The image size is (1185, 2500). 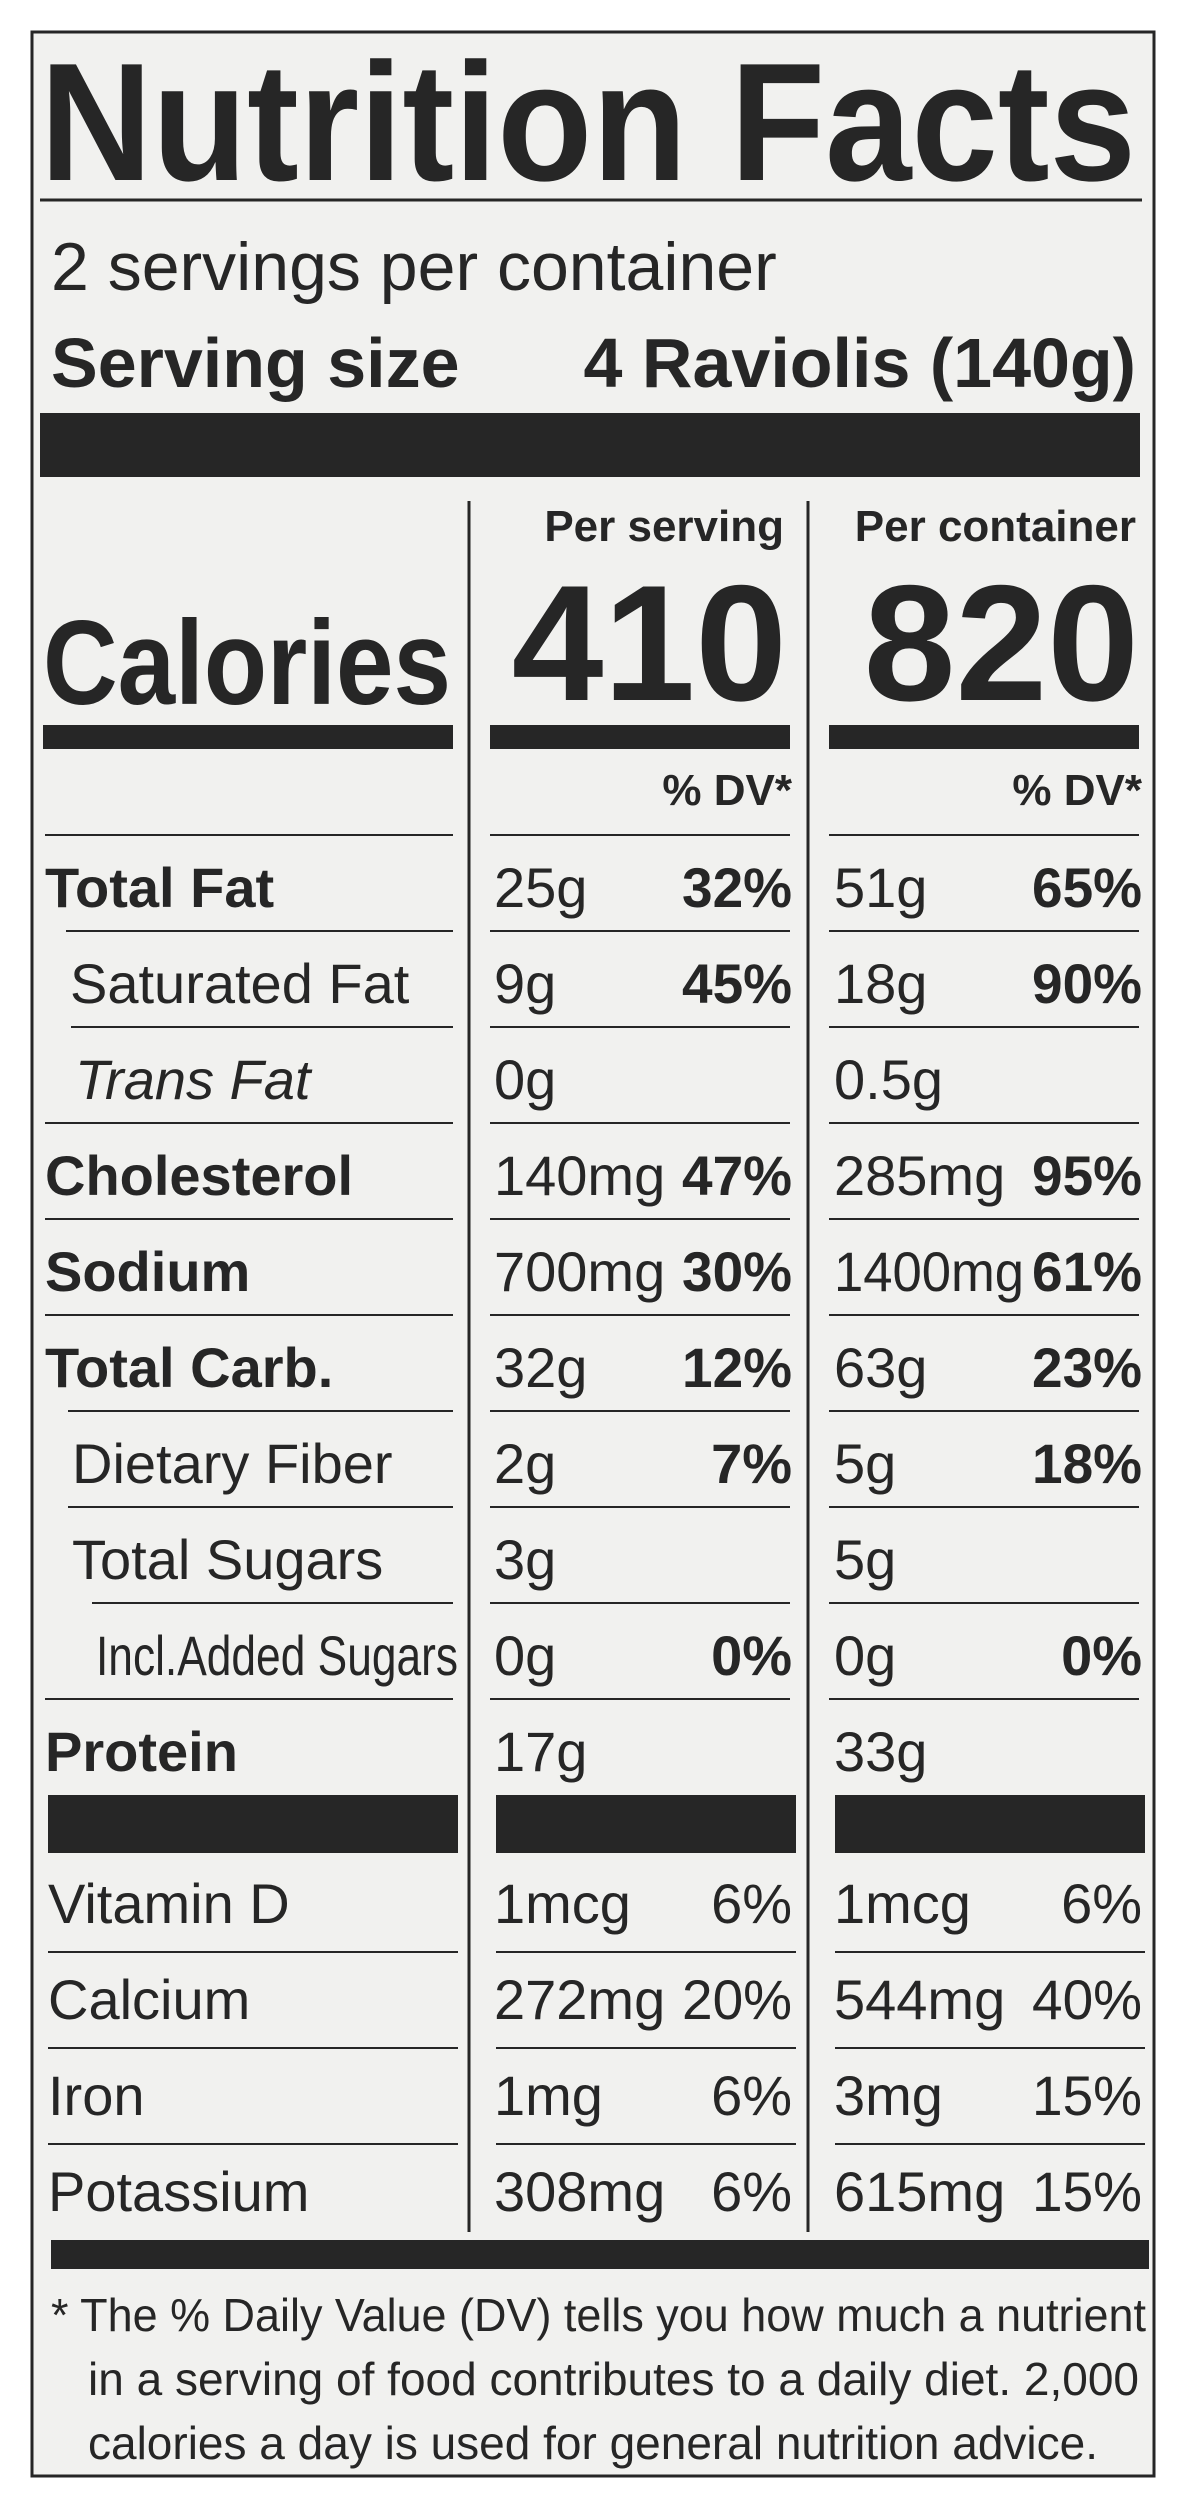 What do you see at coordinates (579, 1175) in the screenshot?
I see `nutrient-amount: 140mg` at bounding box center [579, 1175].